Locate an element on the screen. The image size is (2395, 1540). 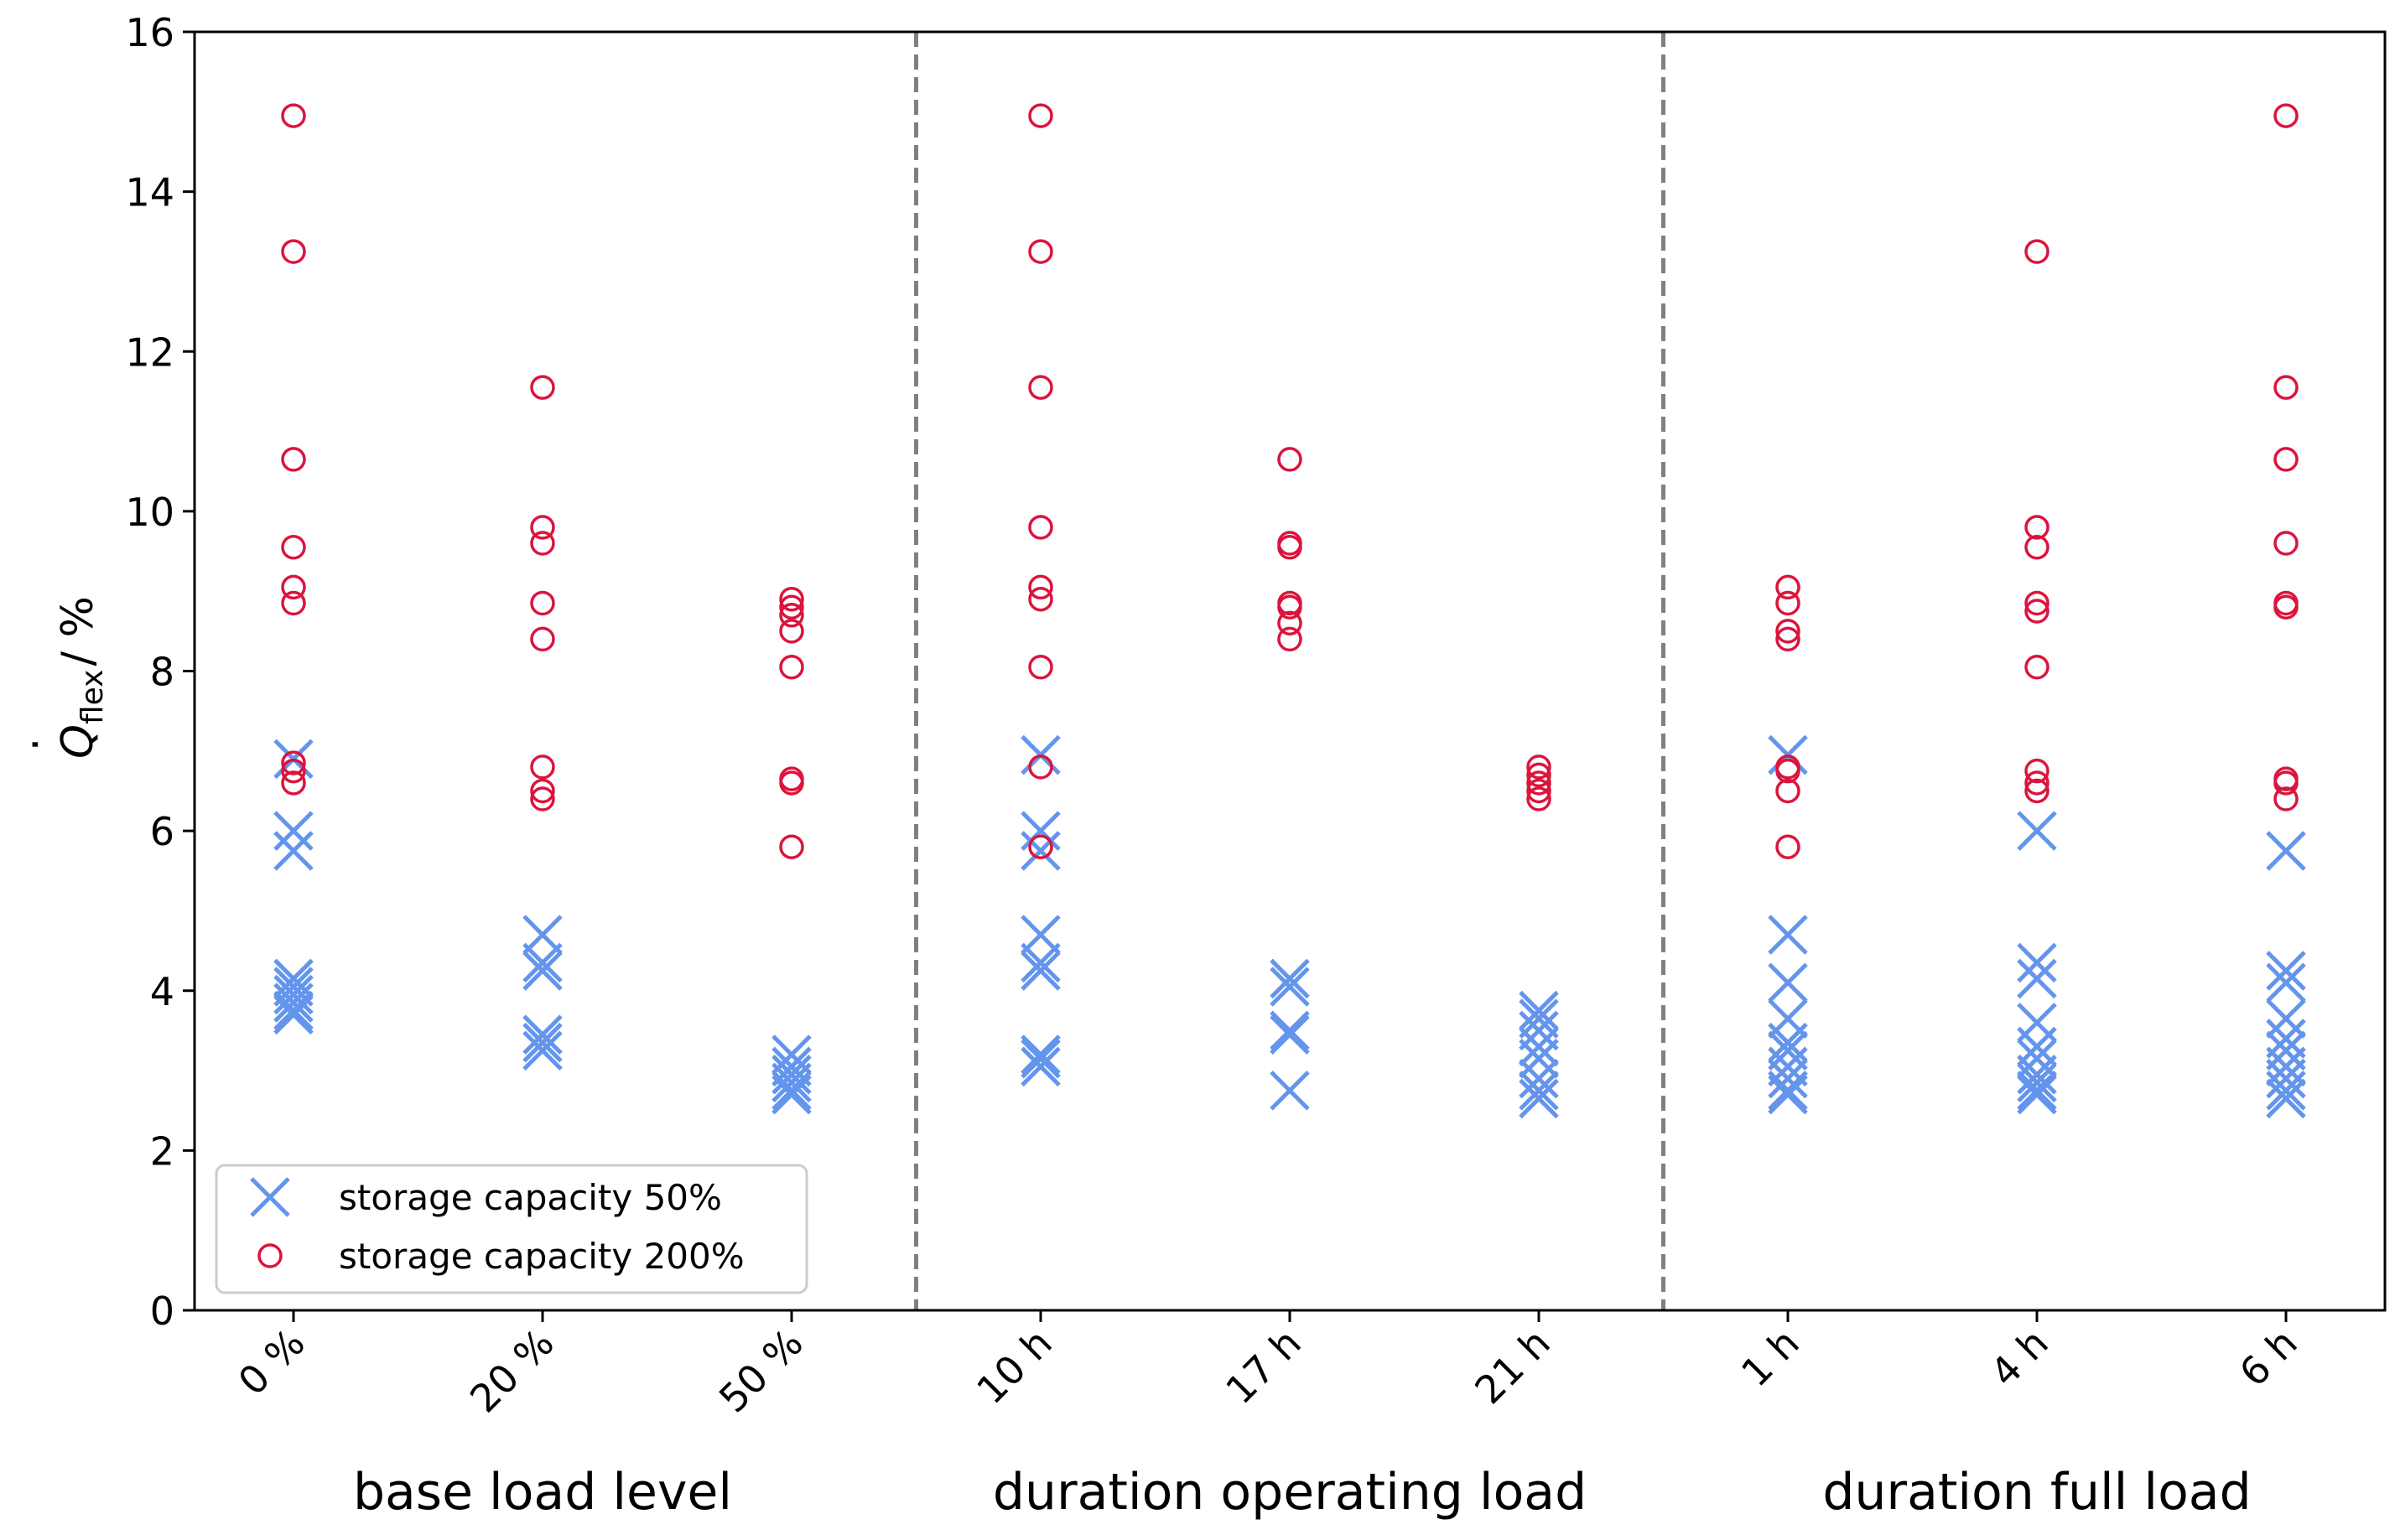
group-label: duration operating load is located at coordinates (1290, 1492).